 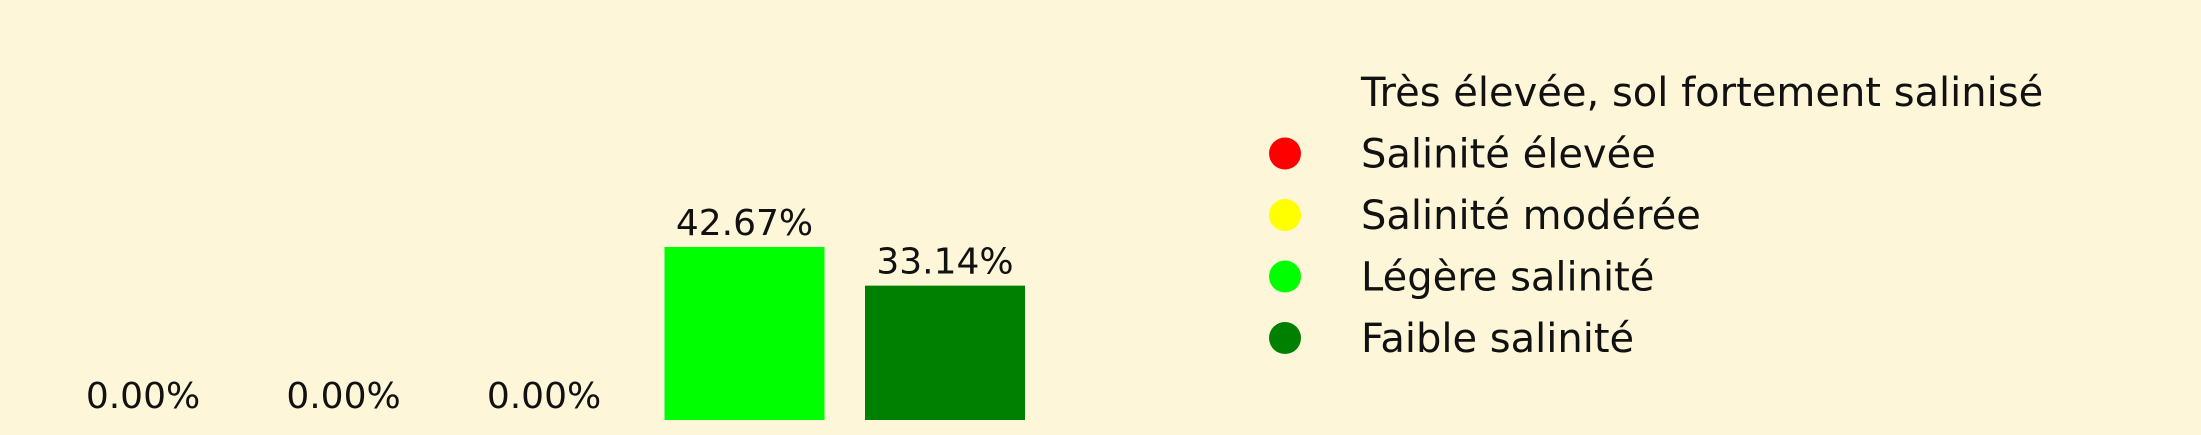 What do you see at coordinates (1497, 339) in the screenshot?
I see `legend-label-5: Faible salinité` at bounding box center [1497, 339].